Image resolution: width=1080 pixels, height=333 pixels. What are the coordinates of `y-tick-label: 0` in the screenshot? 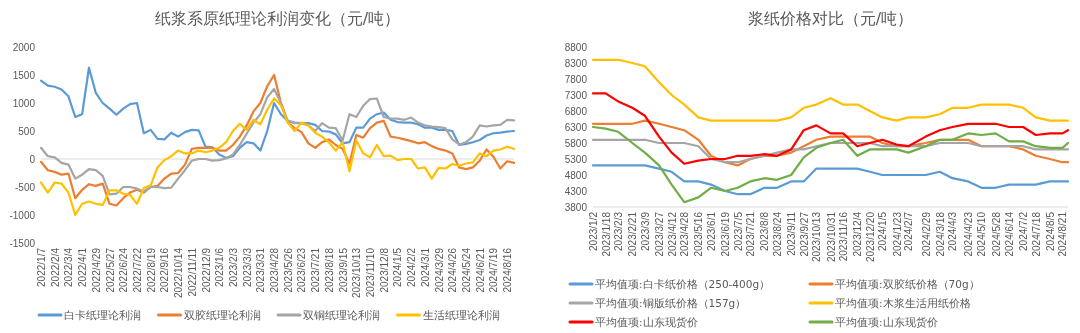 It's located at (32, 159).